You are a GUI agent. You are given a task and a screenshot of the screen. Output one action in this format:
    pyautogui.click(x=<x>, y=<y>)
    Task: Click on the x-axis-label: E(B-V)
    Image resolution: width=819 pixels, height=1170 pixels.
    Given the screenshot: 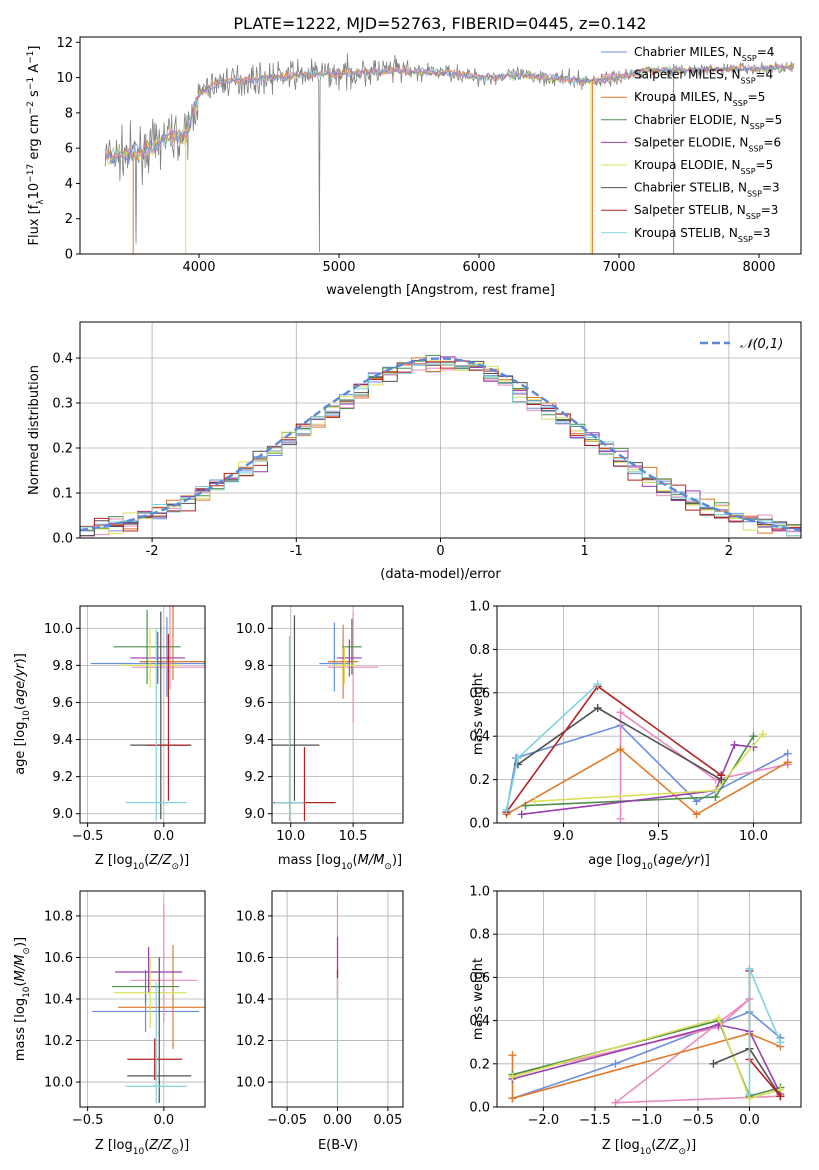 What is the action you would take?
    pyautogui.click(x=338, y=1145)
    